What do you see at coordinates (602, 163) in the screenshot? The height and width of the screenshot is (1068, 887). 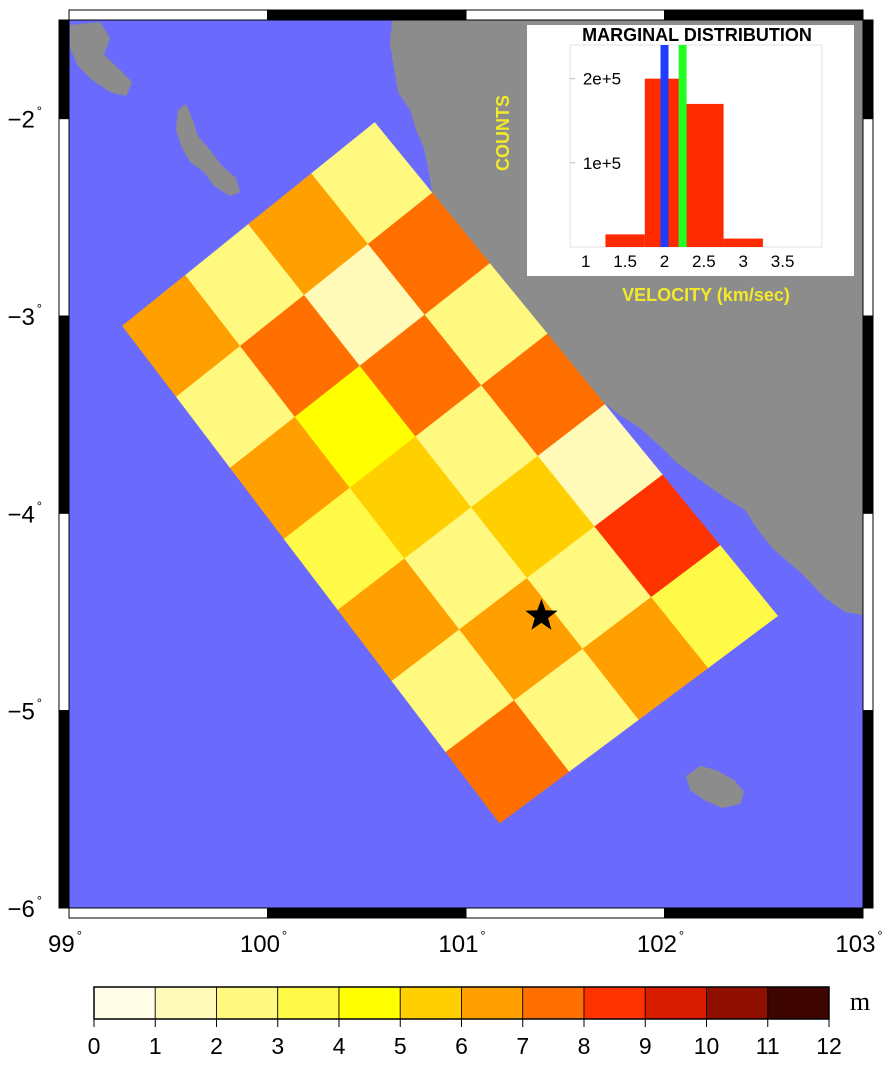 I see `inset-y-tick-label: 1e+5` at bounding box center [602, 163].